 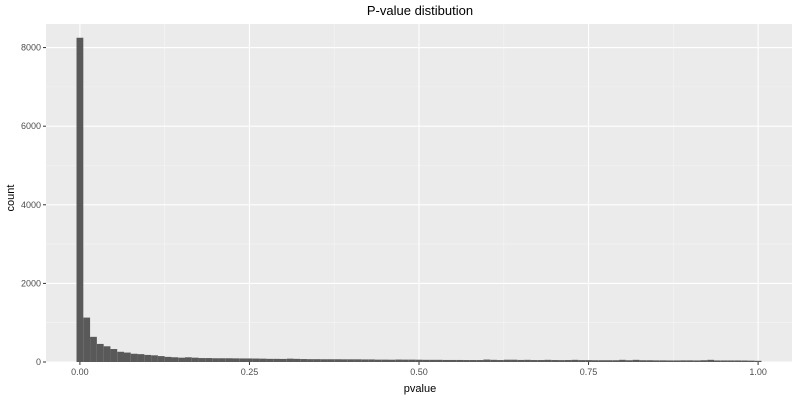 What do you see at coordinates (31, 283) in the screenshot?
I see `y-tick-label: 2000` at bounding box center [31, 283].